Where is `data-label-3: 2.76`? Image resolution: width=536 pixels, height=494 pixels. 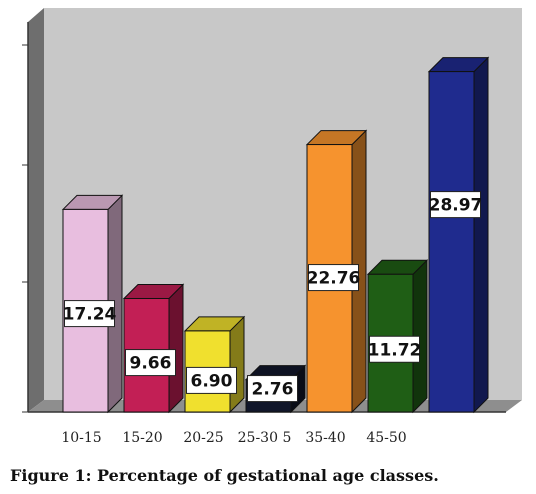 data-label-3: 2.76 is located at coordinates (273, 390).